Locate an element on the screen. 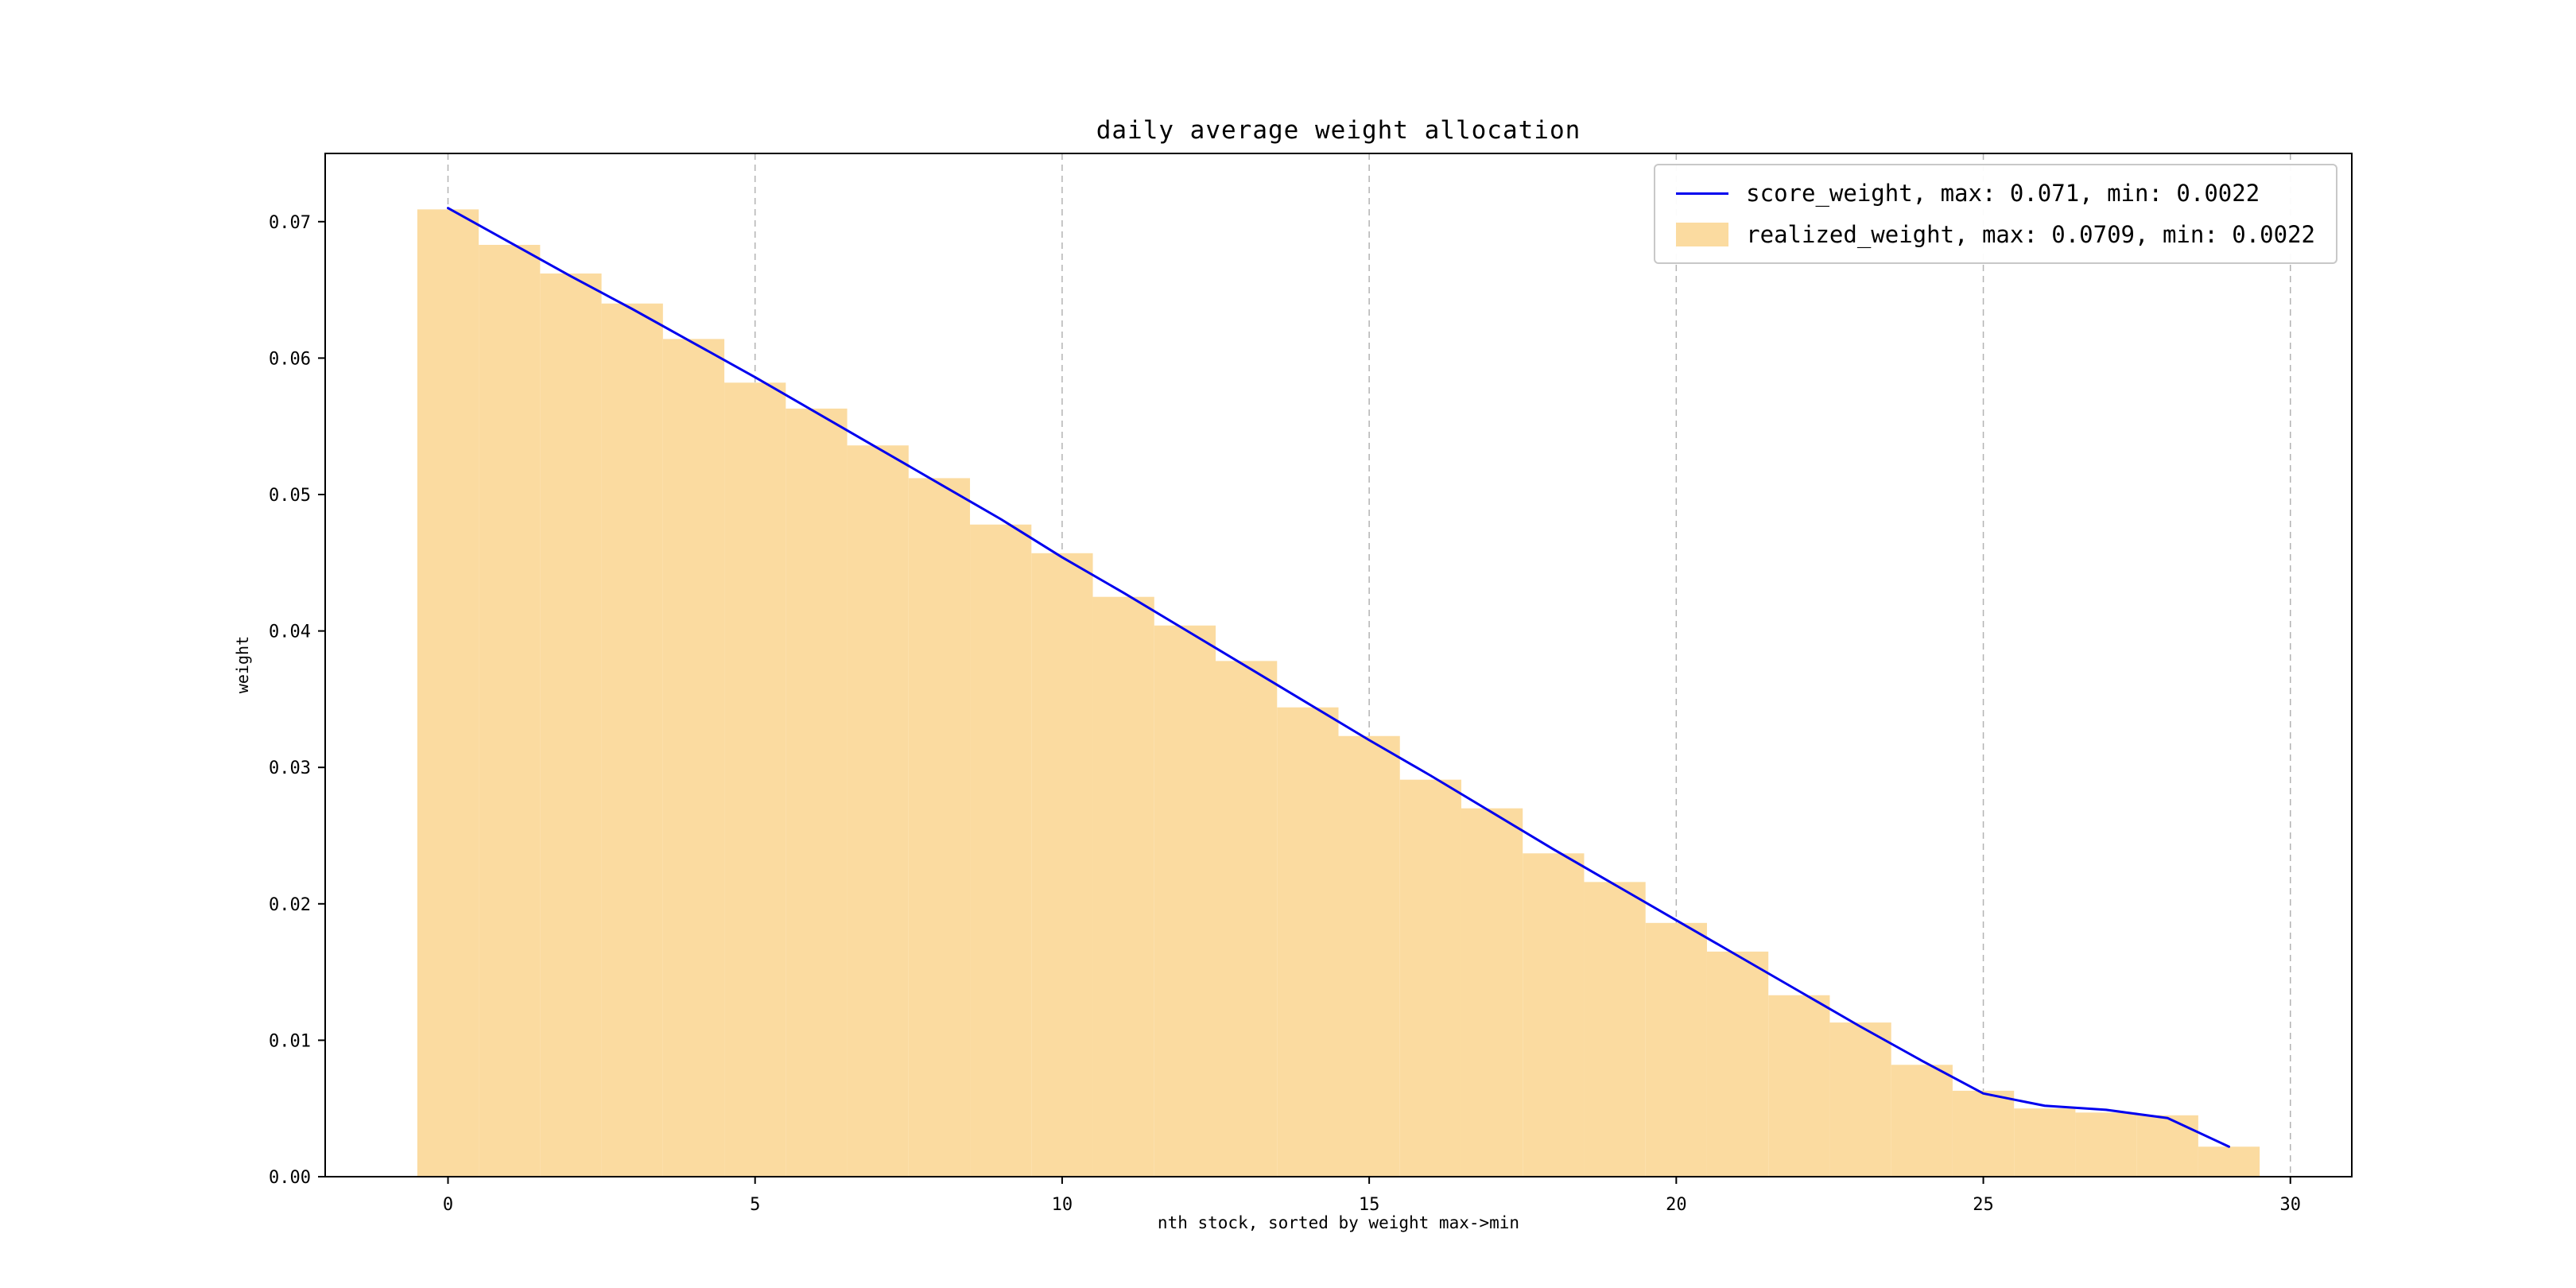 The width and height of the screenshot is (2576, 1288). x-tick-label: 15 is located at coordinates (1370, 1205).